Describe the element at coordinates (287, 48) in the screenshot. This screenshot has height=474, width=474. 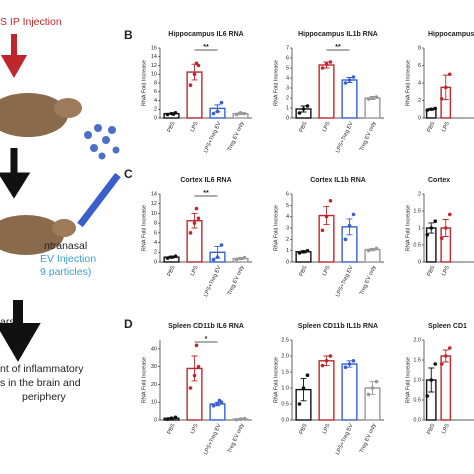
I see `y-tick-label: 7` at that location.